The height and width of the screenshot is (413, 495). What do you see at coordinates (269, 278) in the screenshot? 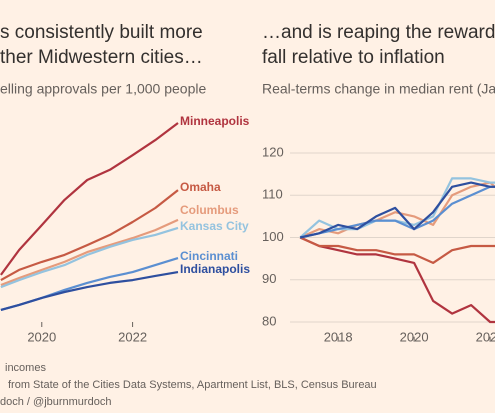
I see `y-tick-label: 90` at bounding box center [269, 278].